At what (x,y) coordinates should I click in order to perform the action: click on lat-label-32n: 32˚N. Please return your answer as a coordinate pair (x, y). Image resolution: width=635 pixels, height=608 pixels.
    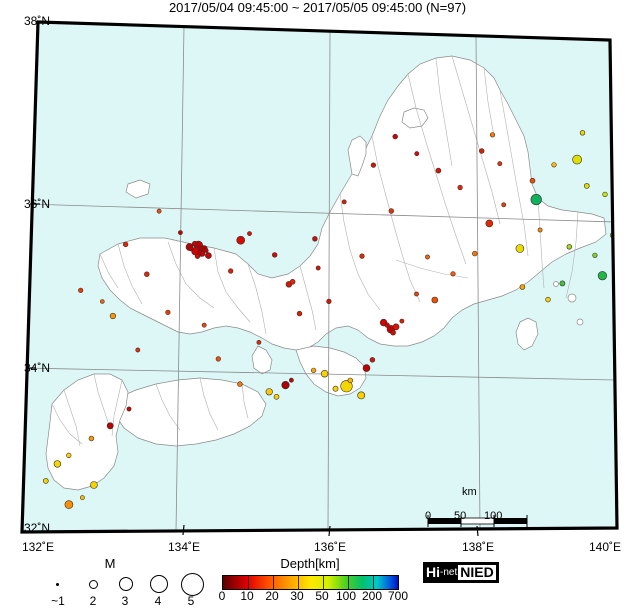
    Looking at the image, I should click on (36, 528).